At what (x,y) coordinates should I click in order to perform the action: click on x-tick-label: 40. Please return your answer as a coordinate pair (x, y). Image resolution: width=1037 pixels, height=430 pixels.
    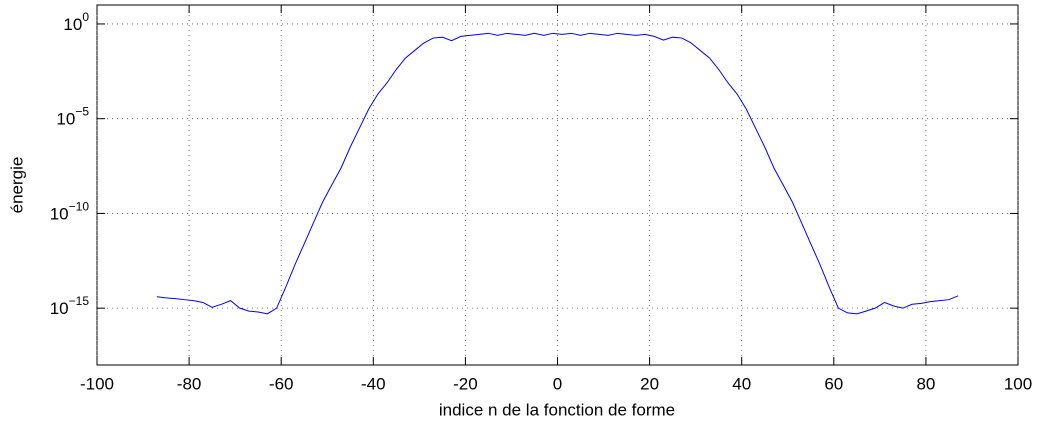
    Looking at the image, I should click on (741, 383).